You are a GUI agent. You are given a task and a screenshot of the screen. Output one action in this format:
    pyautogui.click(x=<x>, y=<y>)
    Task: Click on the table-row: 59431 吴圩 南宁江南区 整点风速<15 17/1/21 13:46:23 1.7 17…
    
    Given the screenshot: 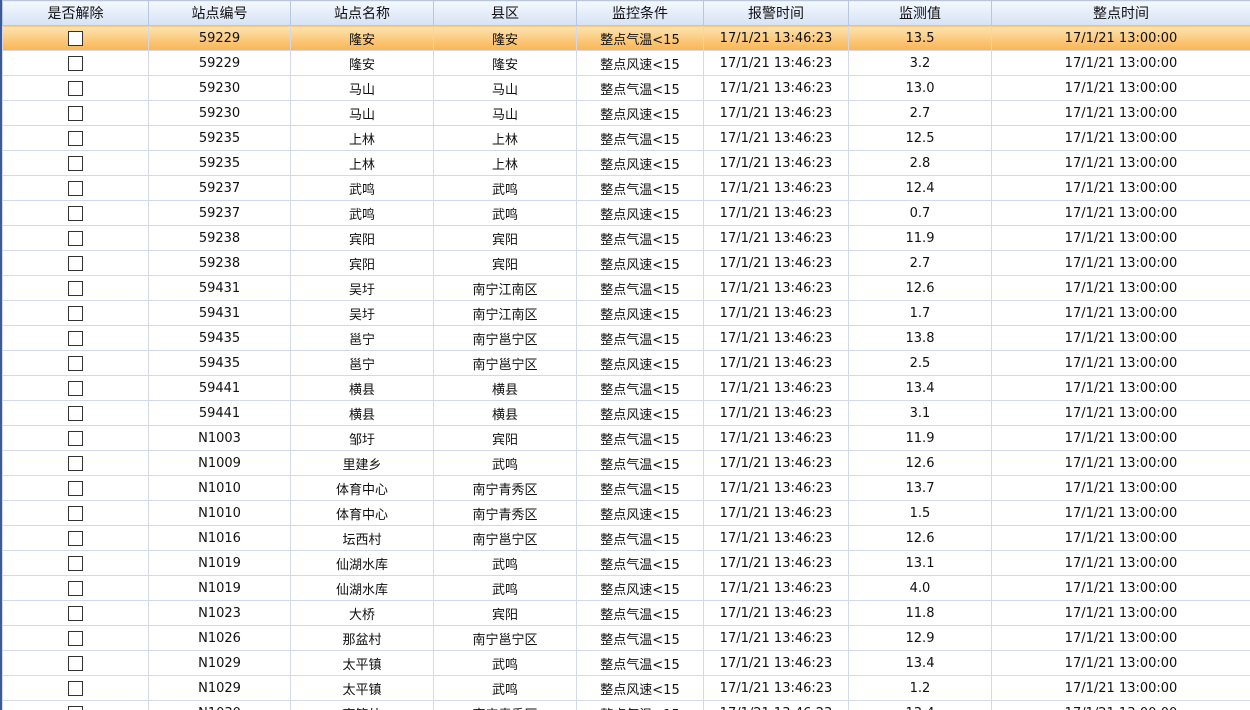 What is the action you would take?
    pyautogui.click(x=626, y=313)
    